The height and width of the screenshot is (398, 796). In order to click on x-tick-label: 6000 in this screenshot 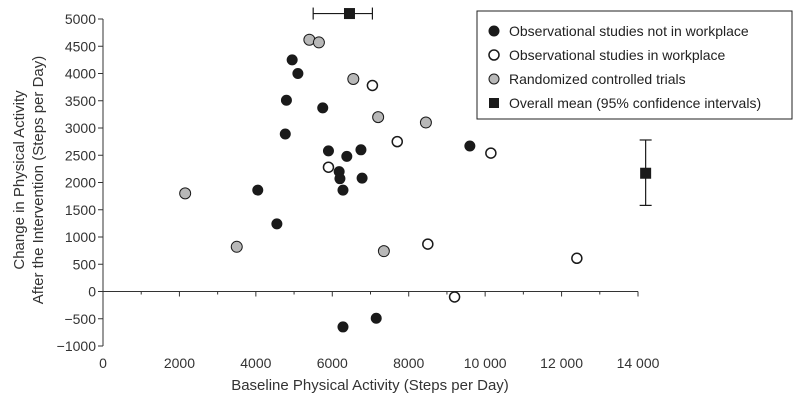, I will do `click(332, 363)`.